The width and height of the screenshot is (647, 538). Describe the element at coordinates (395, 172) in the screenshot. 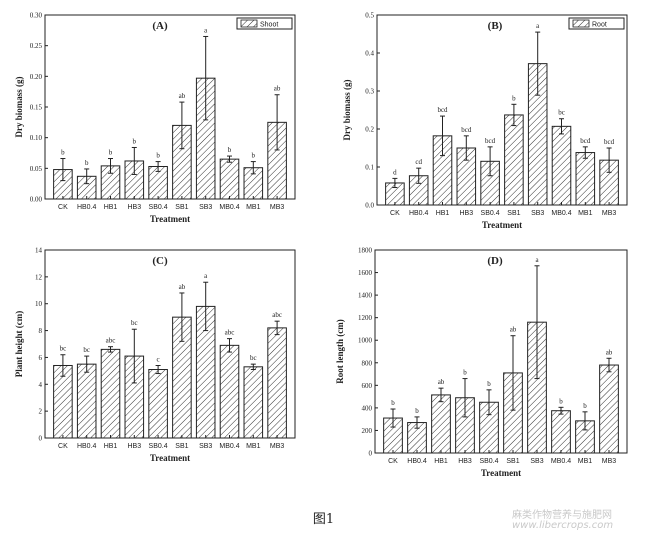

I see `significance-letter: d` at that location.